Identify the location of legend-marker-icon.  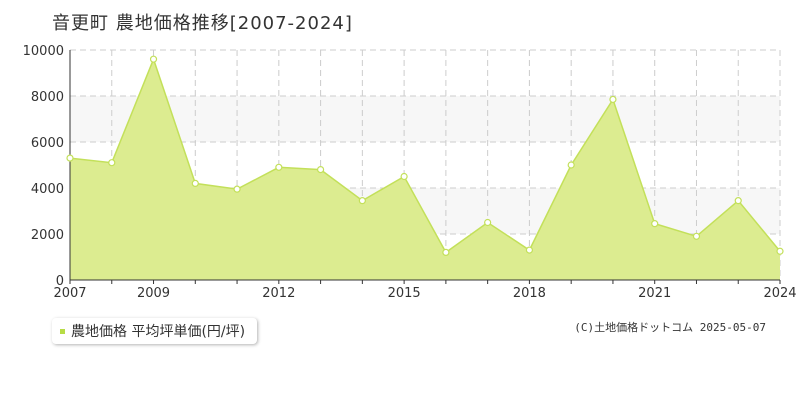
(62, 331).